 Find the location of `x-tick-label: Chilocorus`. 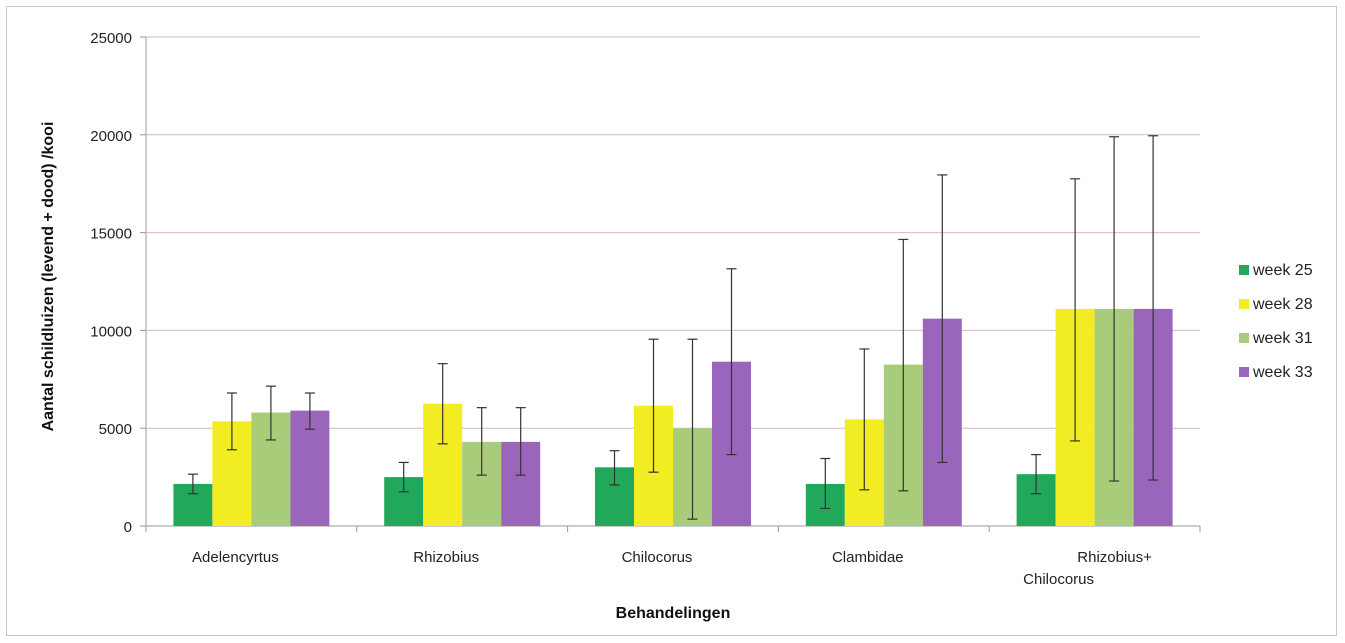

x-tick-label: Chilocorus is located at coordinates (657, 557).